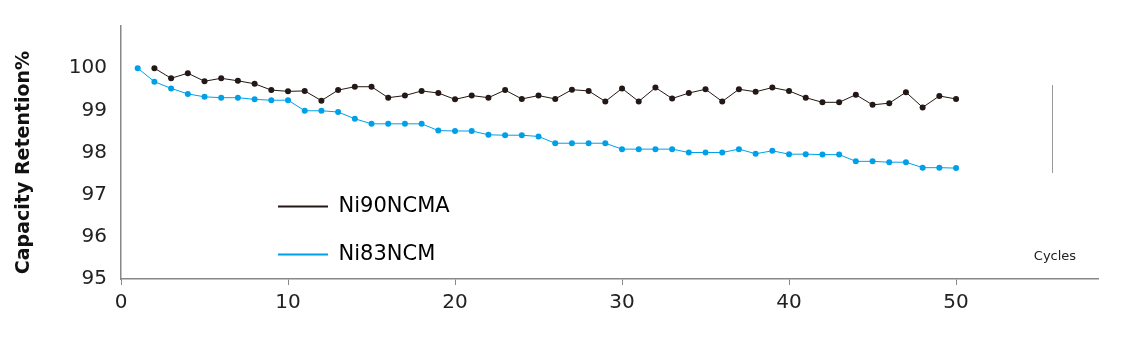 The image size is (1126, 347). What do you see at coordinates (387, 252) in the screenshot?
I see `legend-label: Ni83NCM` at bounding box center [387, 252].